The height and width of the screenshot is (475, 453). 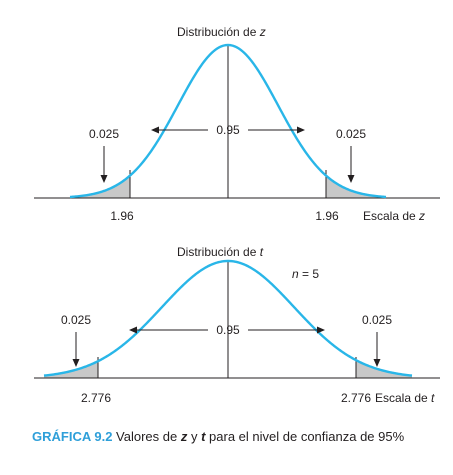 I want to click on t-right-tail-probability: 0.025, so click(x=377, y=320).